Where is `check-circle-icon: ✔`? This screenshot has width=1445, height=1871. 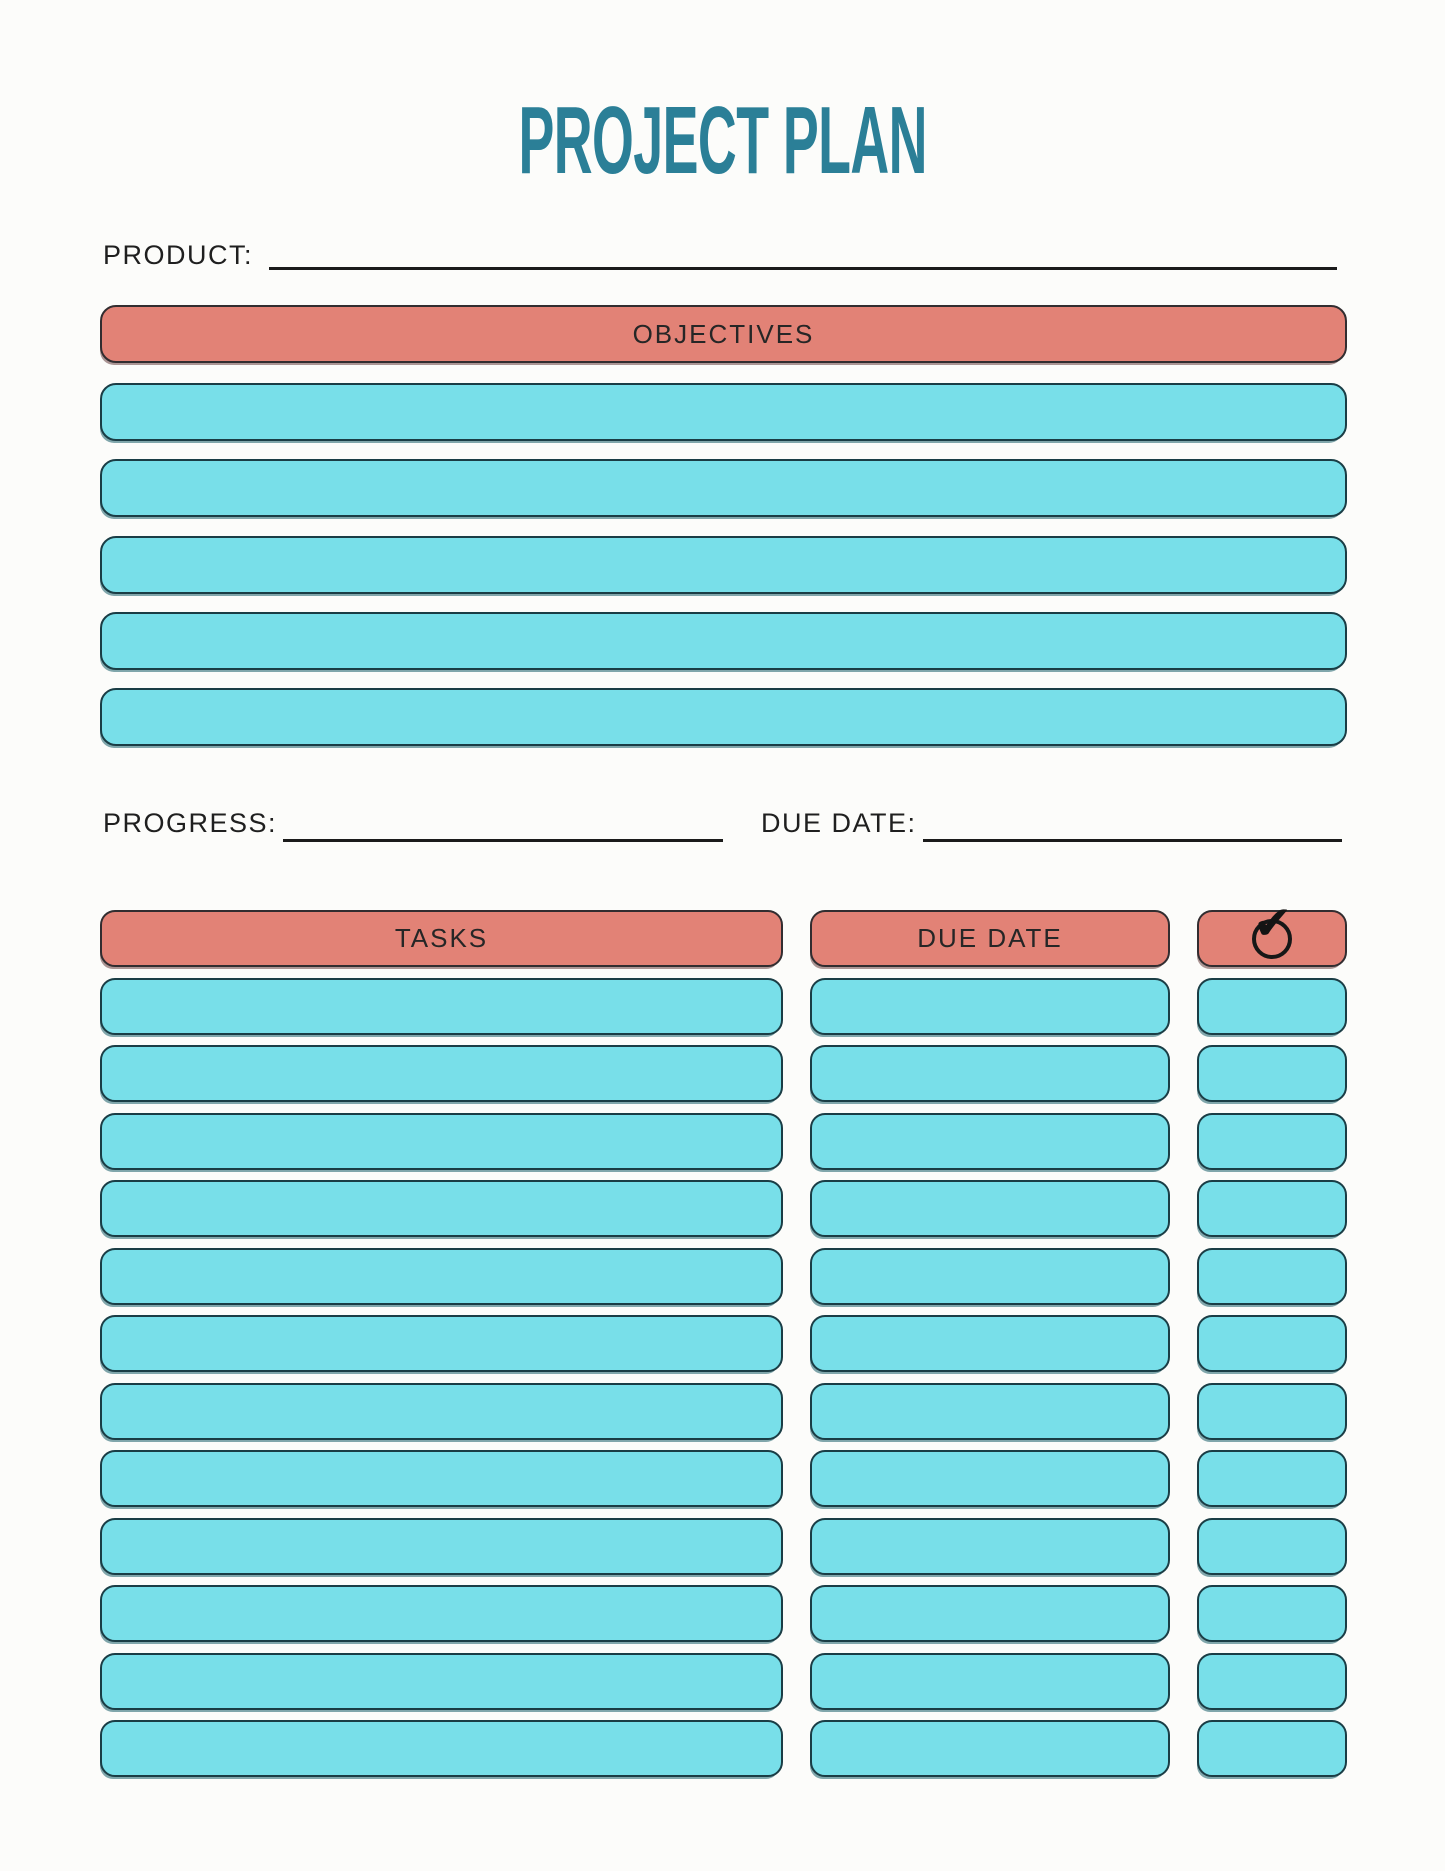
check-circle-icon: ✔ is located at coordinates (1272, 929).